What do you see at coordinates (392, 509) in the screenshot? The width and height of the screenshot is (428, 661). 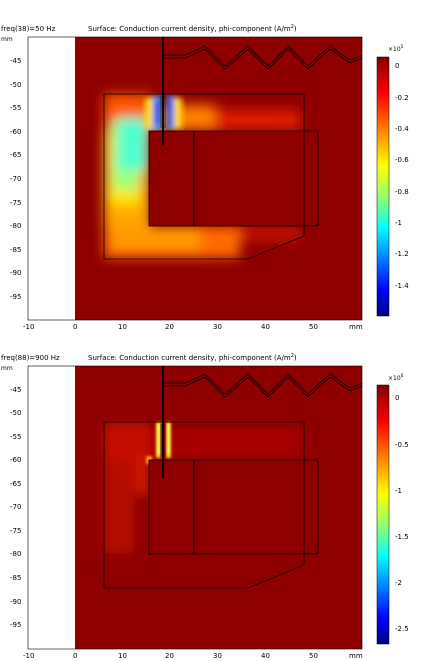 I see `colorbar-bottom: ×10⁶ 0 -0.5 -1 -1.5 -2 -2.5` at bounding box center [392, 509].